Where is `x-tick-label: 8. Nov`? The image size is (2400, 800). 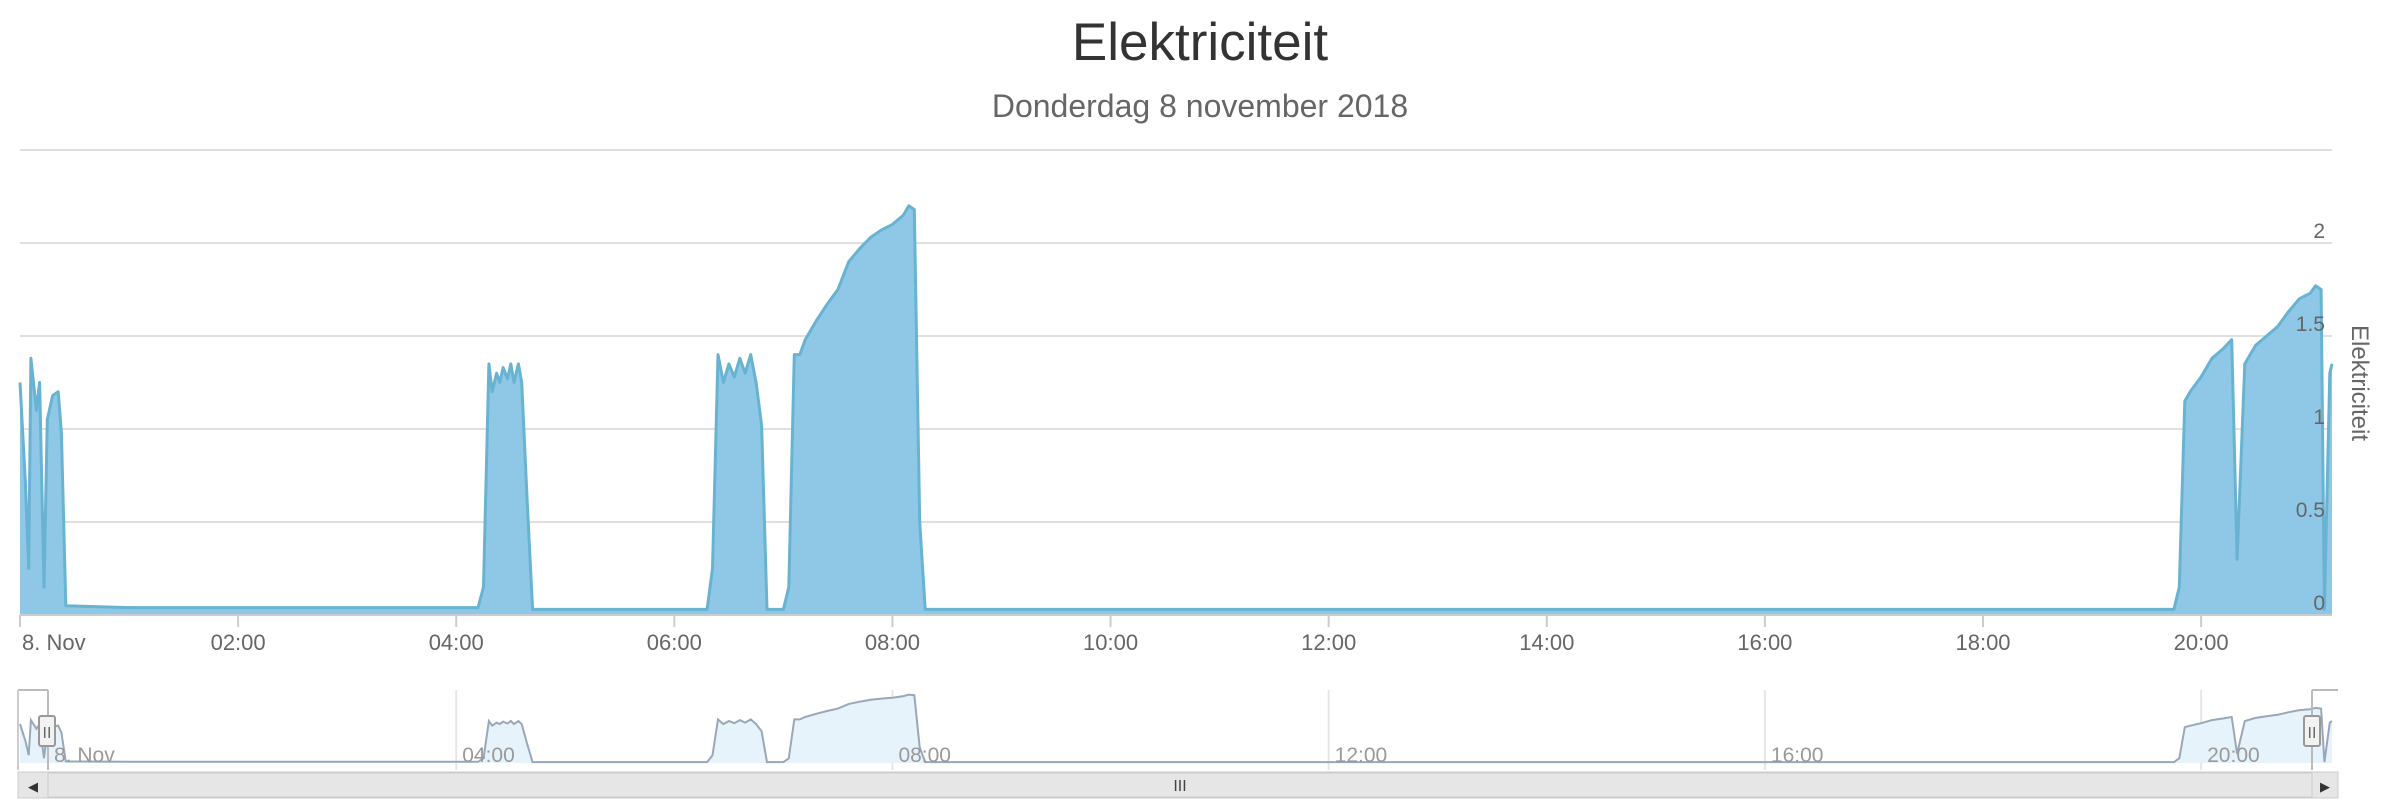
x-tick-label: 8. Nov is located at coordinates (54, 642).